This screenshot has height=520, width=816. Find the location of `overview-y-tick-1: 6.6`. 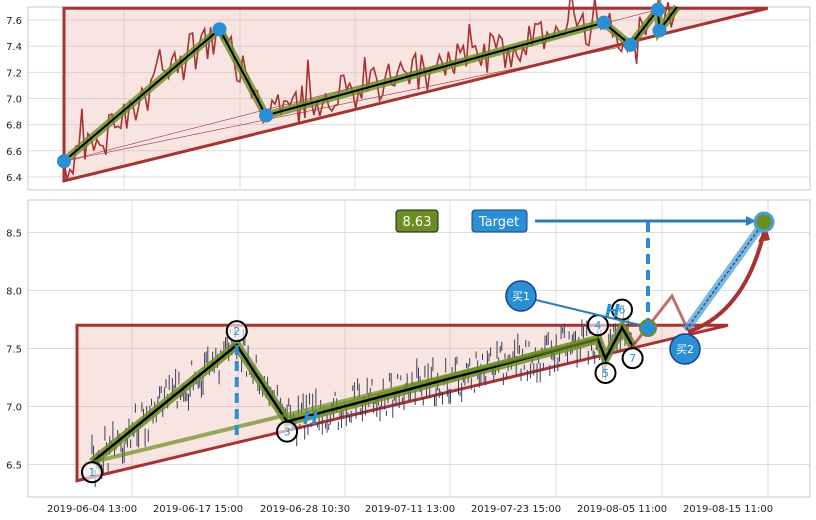

overview-y-tick-1: 6.6 is located at coordinates (14, 152).